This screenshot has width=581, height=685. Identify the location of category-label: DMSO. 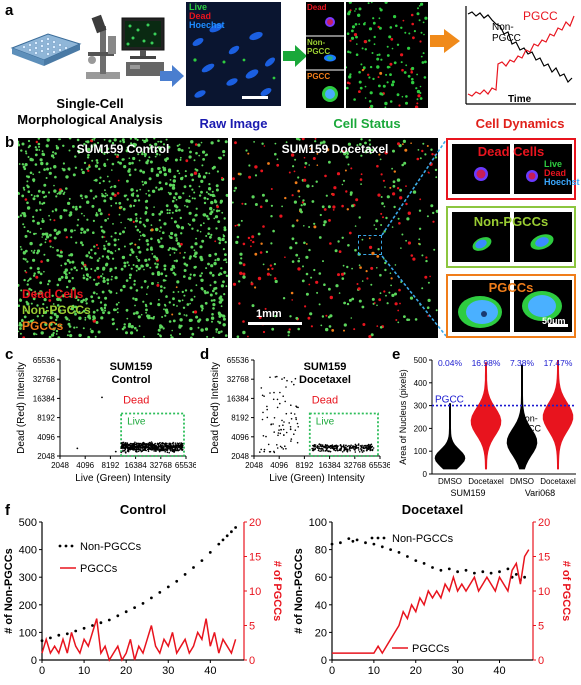
(522, 481).